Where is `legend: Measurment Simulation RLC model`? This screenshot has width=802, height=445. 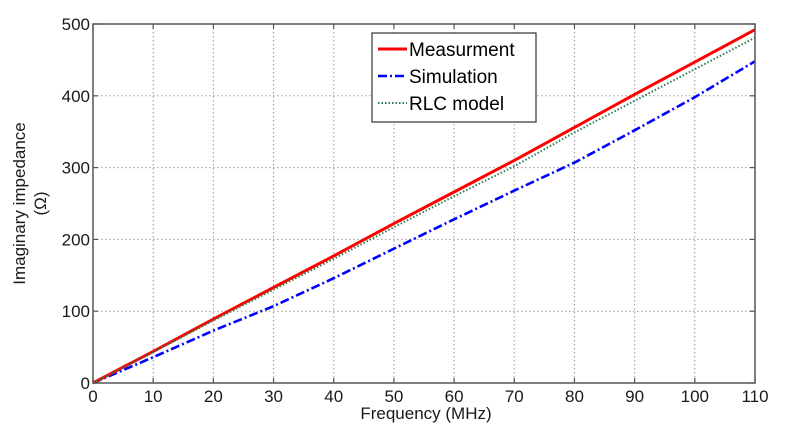
legend: Measurment Simulation RLC model is located at coordinates (454, 77).